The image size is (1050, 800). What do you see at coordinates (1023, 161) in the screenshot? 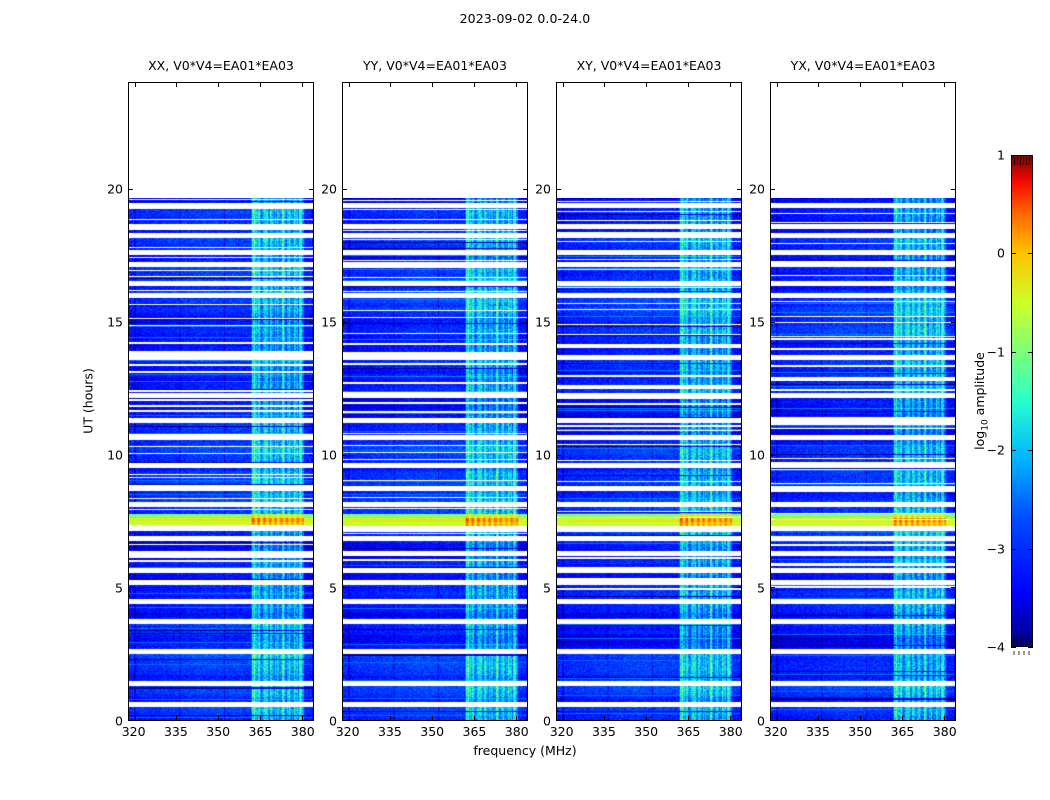
I see `colorbar-over-hatch` at bounding box center [1023, 161].